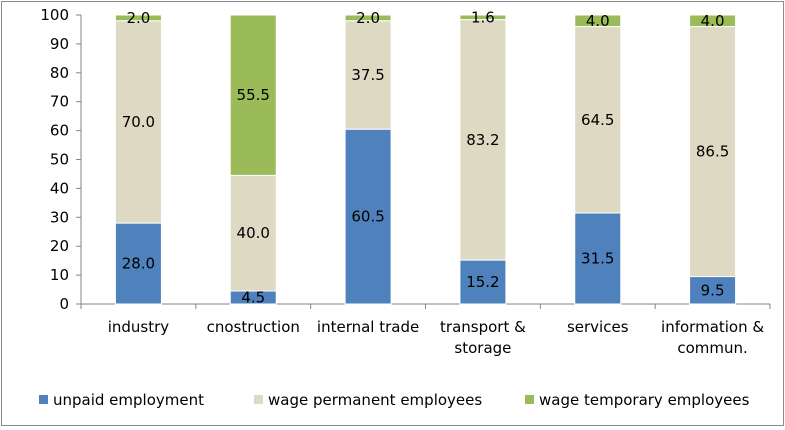 This screenshot has height=430, width=785. I want to click on data-label: 70.0, so click(138, 122).